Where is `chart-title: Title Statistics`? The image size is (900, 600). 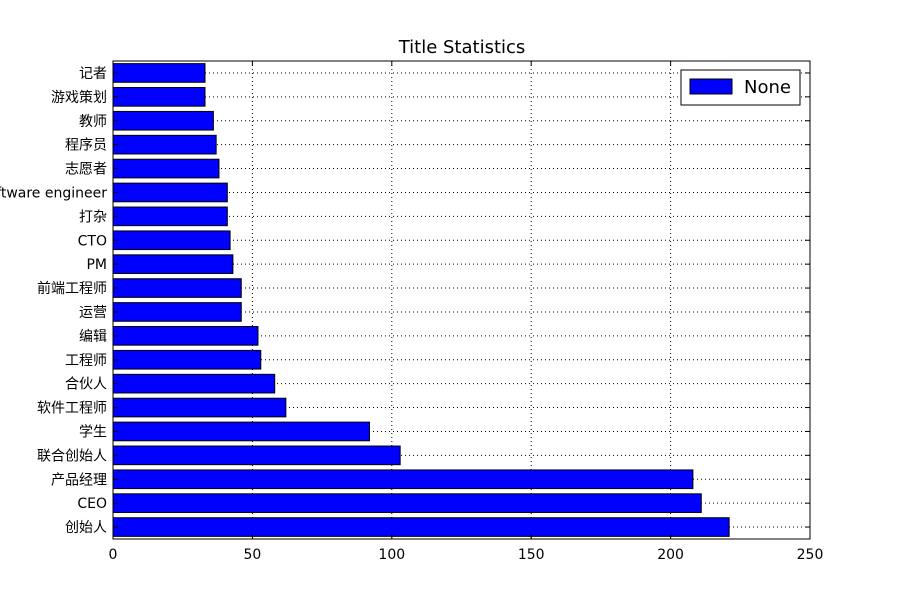 chart-title: Title Statistics is located at coordinates (462, 47).